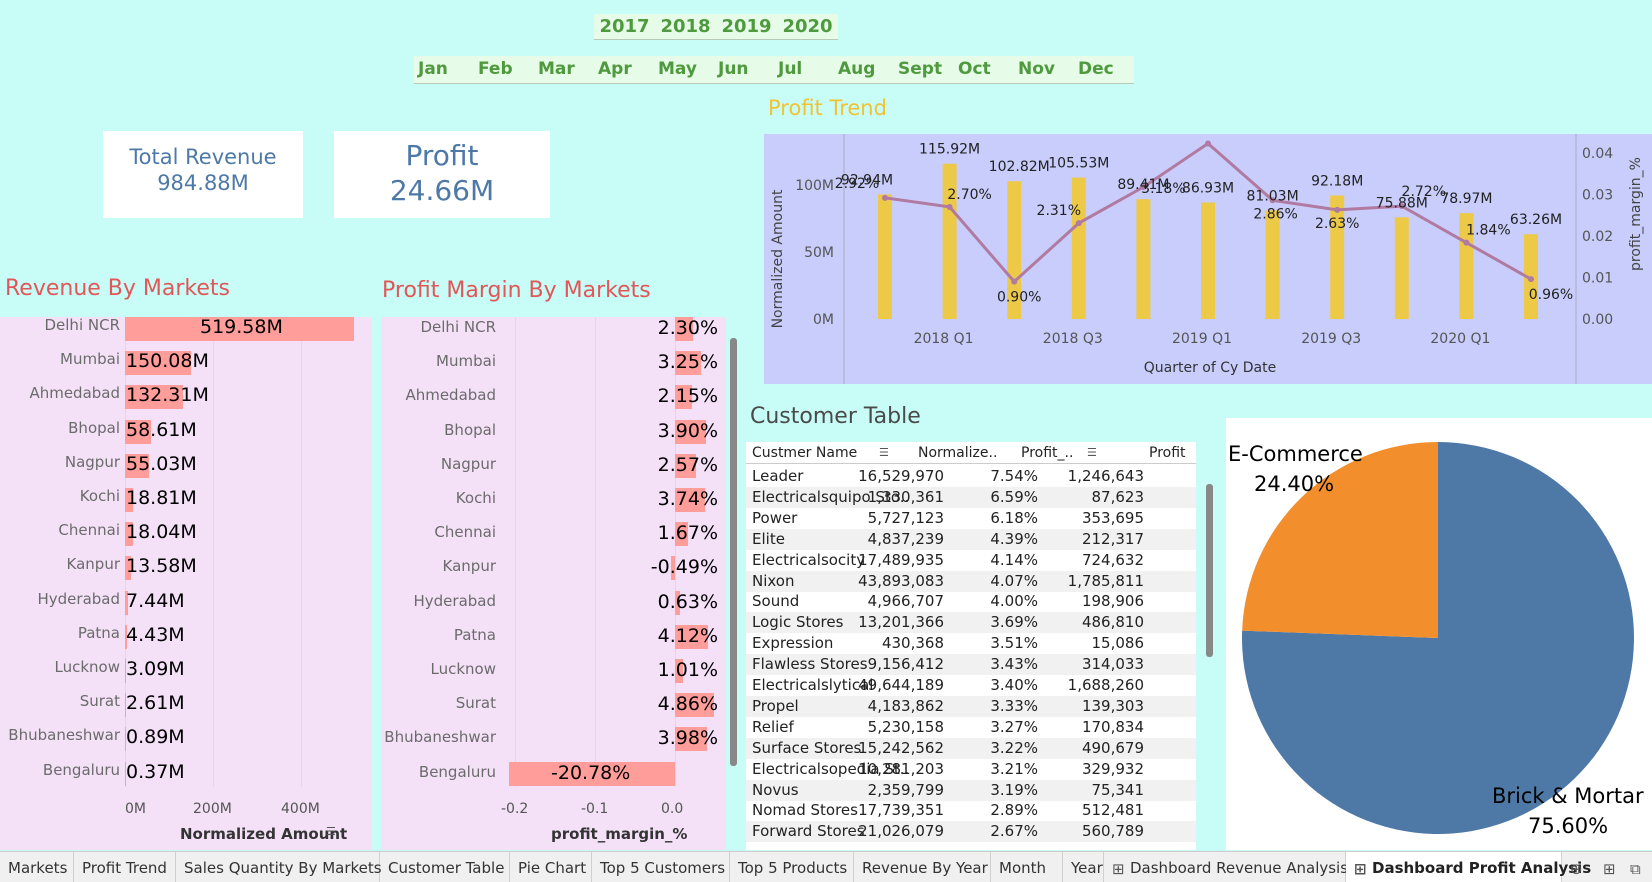 This screenshot has width=1652, height=882. Describe the element at coordinates (495, 69) in the screenshot. I see `month-feb: Feb` at that location.